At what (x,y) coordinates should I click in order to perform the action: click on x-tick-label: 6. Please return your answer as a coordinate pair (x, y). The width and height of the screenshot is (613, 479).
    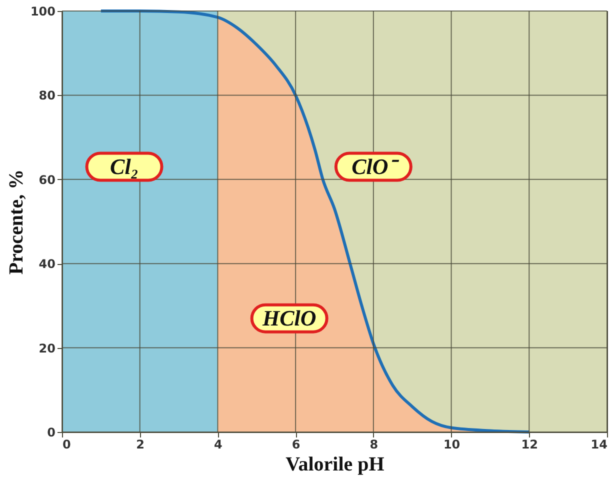
    Looking at the image, I should click on (296, 445).